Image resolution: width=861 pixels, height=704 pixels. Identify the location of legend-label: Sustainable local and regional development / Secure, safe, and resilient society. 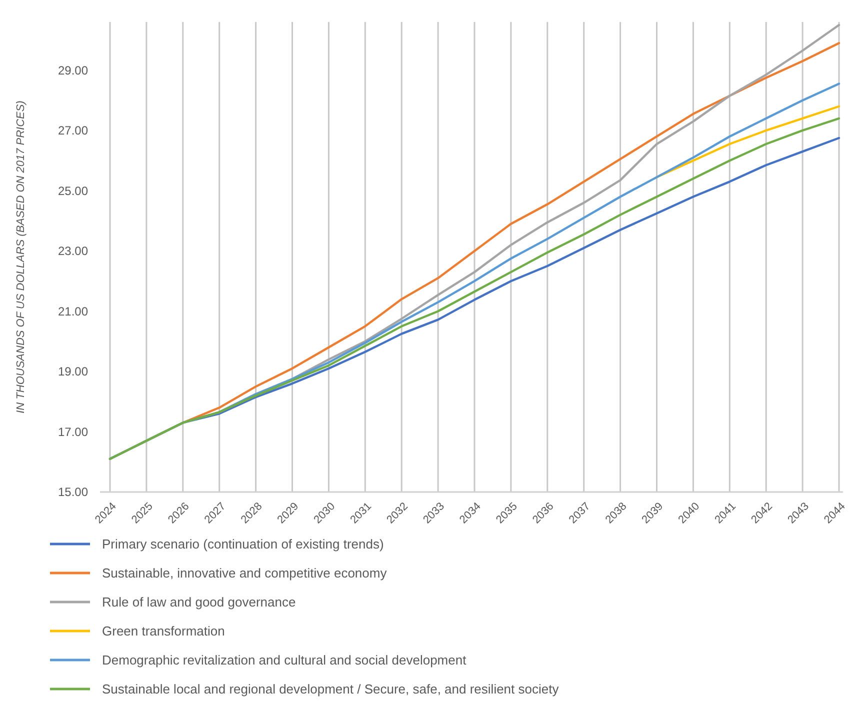
(331, 689).